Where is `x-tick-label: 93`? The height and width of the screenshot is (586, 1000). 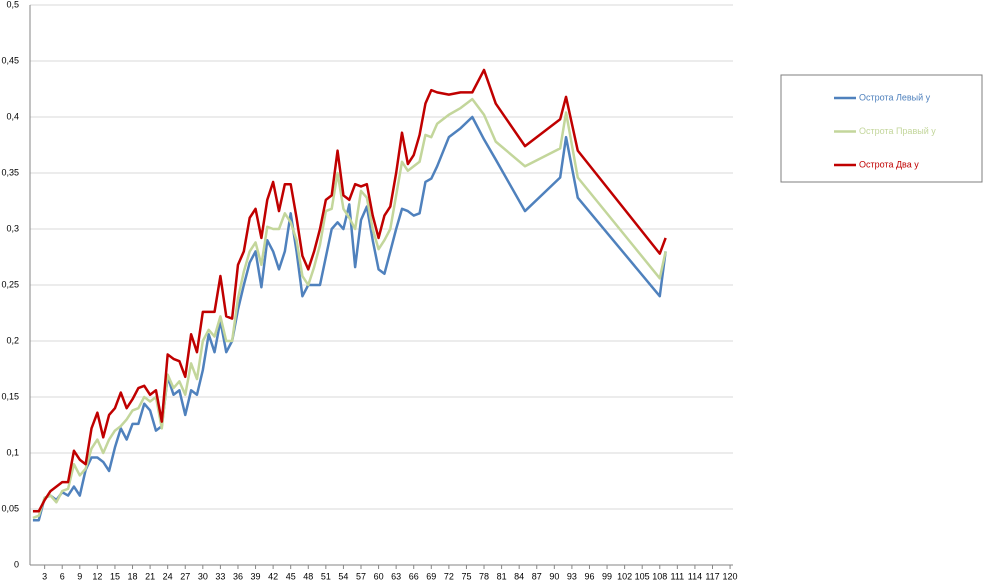 x-tick-label: 93 is located at coordinates (572, 576).